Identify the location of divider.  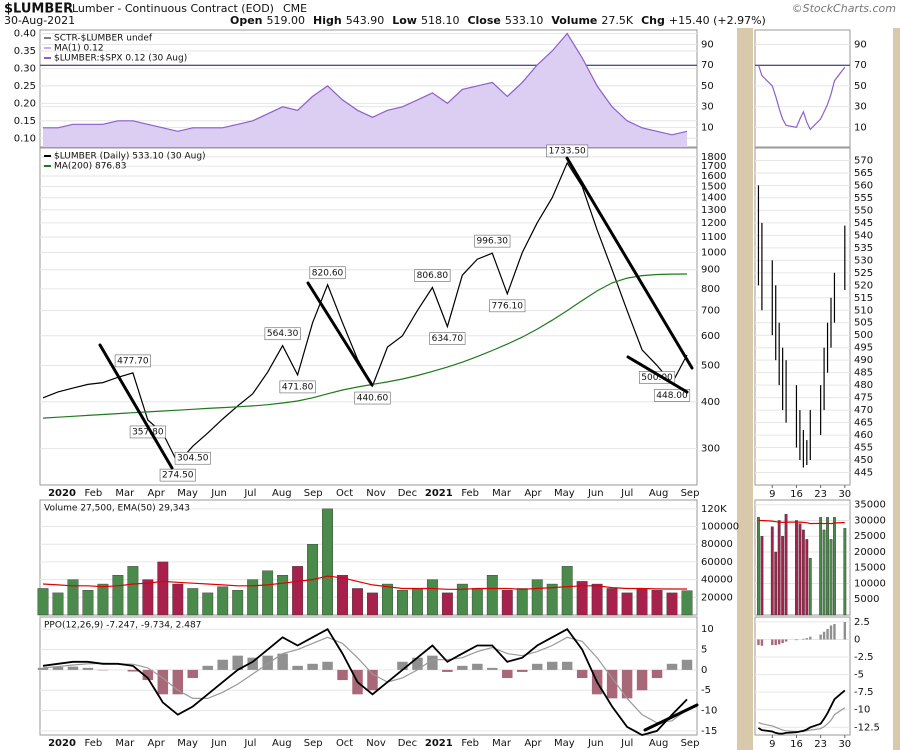
(745, 389).